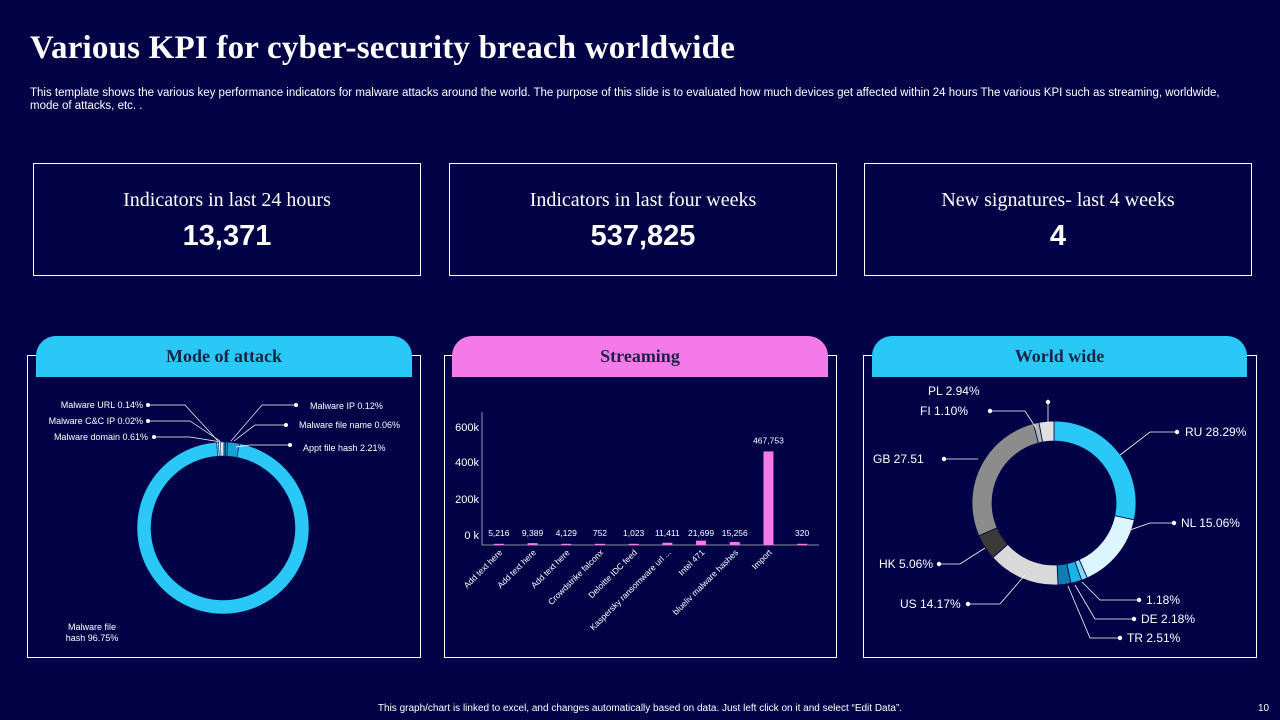  Describe the element at coordinates (346, 406) in the screenshot. I see `slice-label: Malware IP 0.12%` at that location.